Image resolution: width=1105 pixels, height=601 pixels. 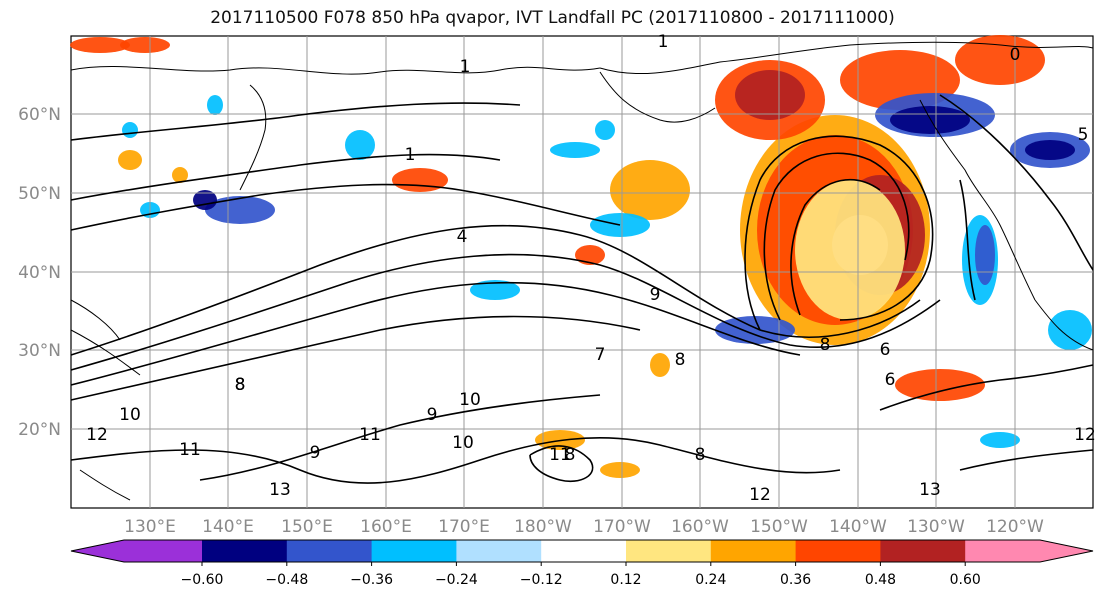 I want to click on contour-value-label: 0, so click(x=1015, y=55).